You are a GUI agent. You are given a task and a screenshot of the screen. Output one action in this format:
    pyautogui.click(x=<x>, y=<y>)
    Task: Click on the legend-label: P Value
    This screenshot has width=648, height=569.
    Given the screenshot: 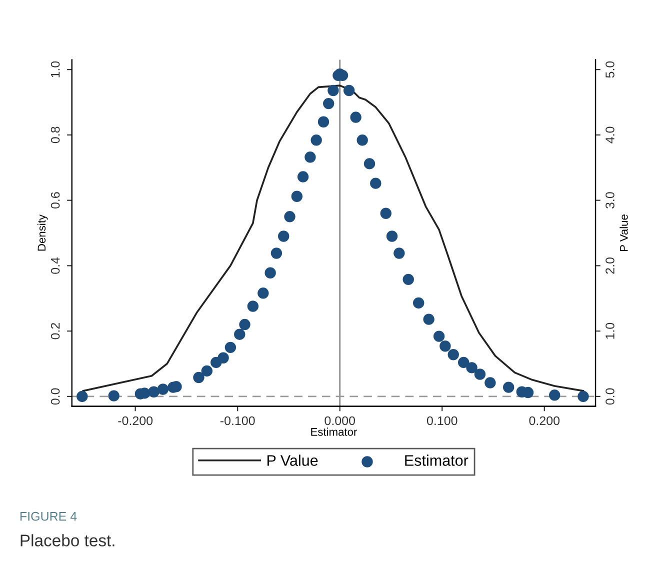 What is the action you would take?
    pyautogui.click(x=292, y=460)
    